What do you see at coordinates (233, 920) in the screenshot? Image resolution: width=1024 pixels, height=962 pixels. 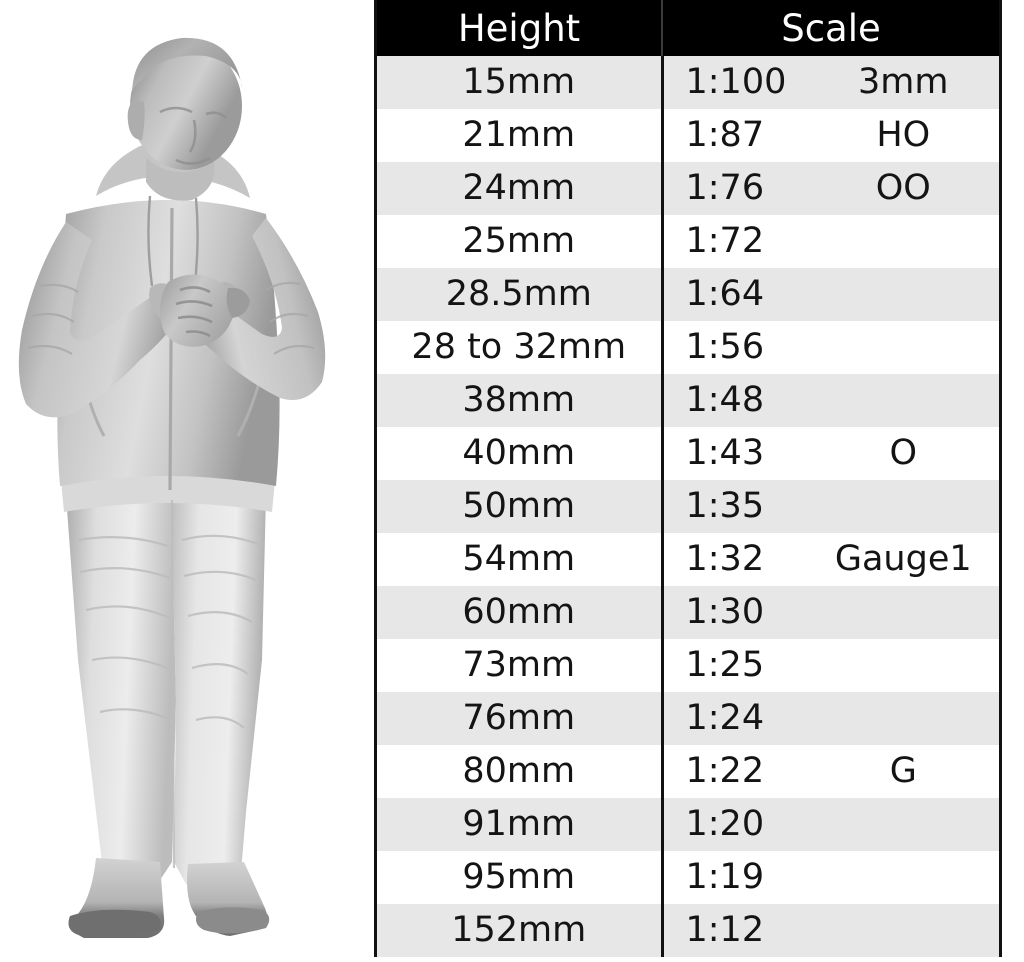 I see `figurine-right-shoe-sole` at bounding box center [233, 920].